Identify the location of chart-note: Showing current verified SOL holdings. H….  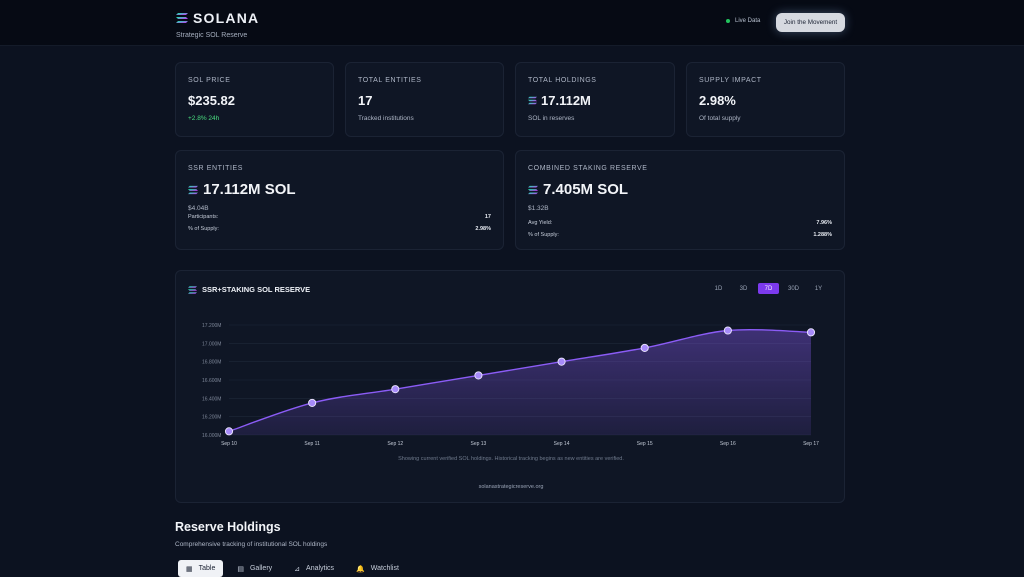
(511, 459).